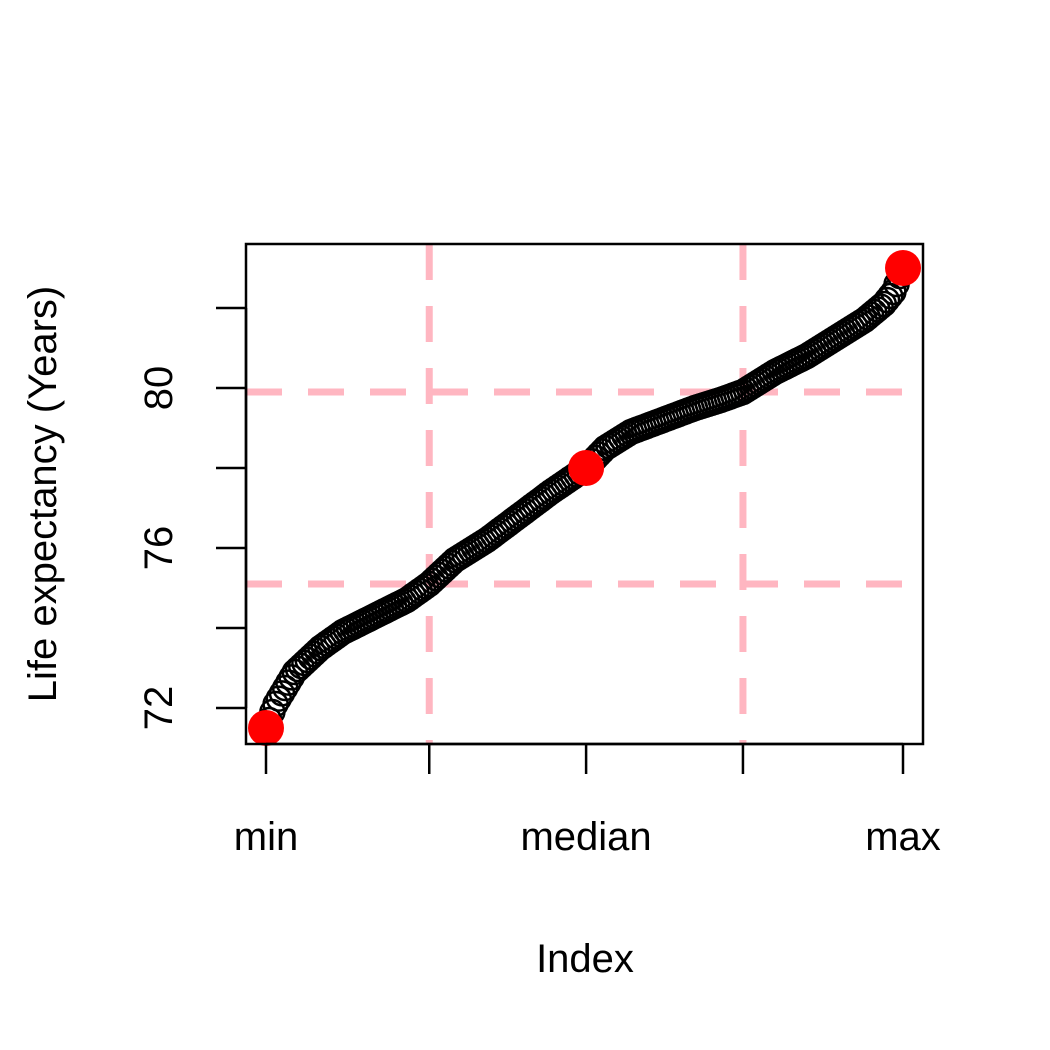  I want to click on x-tick-label: min, so click(266, 837).